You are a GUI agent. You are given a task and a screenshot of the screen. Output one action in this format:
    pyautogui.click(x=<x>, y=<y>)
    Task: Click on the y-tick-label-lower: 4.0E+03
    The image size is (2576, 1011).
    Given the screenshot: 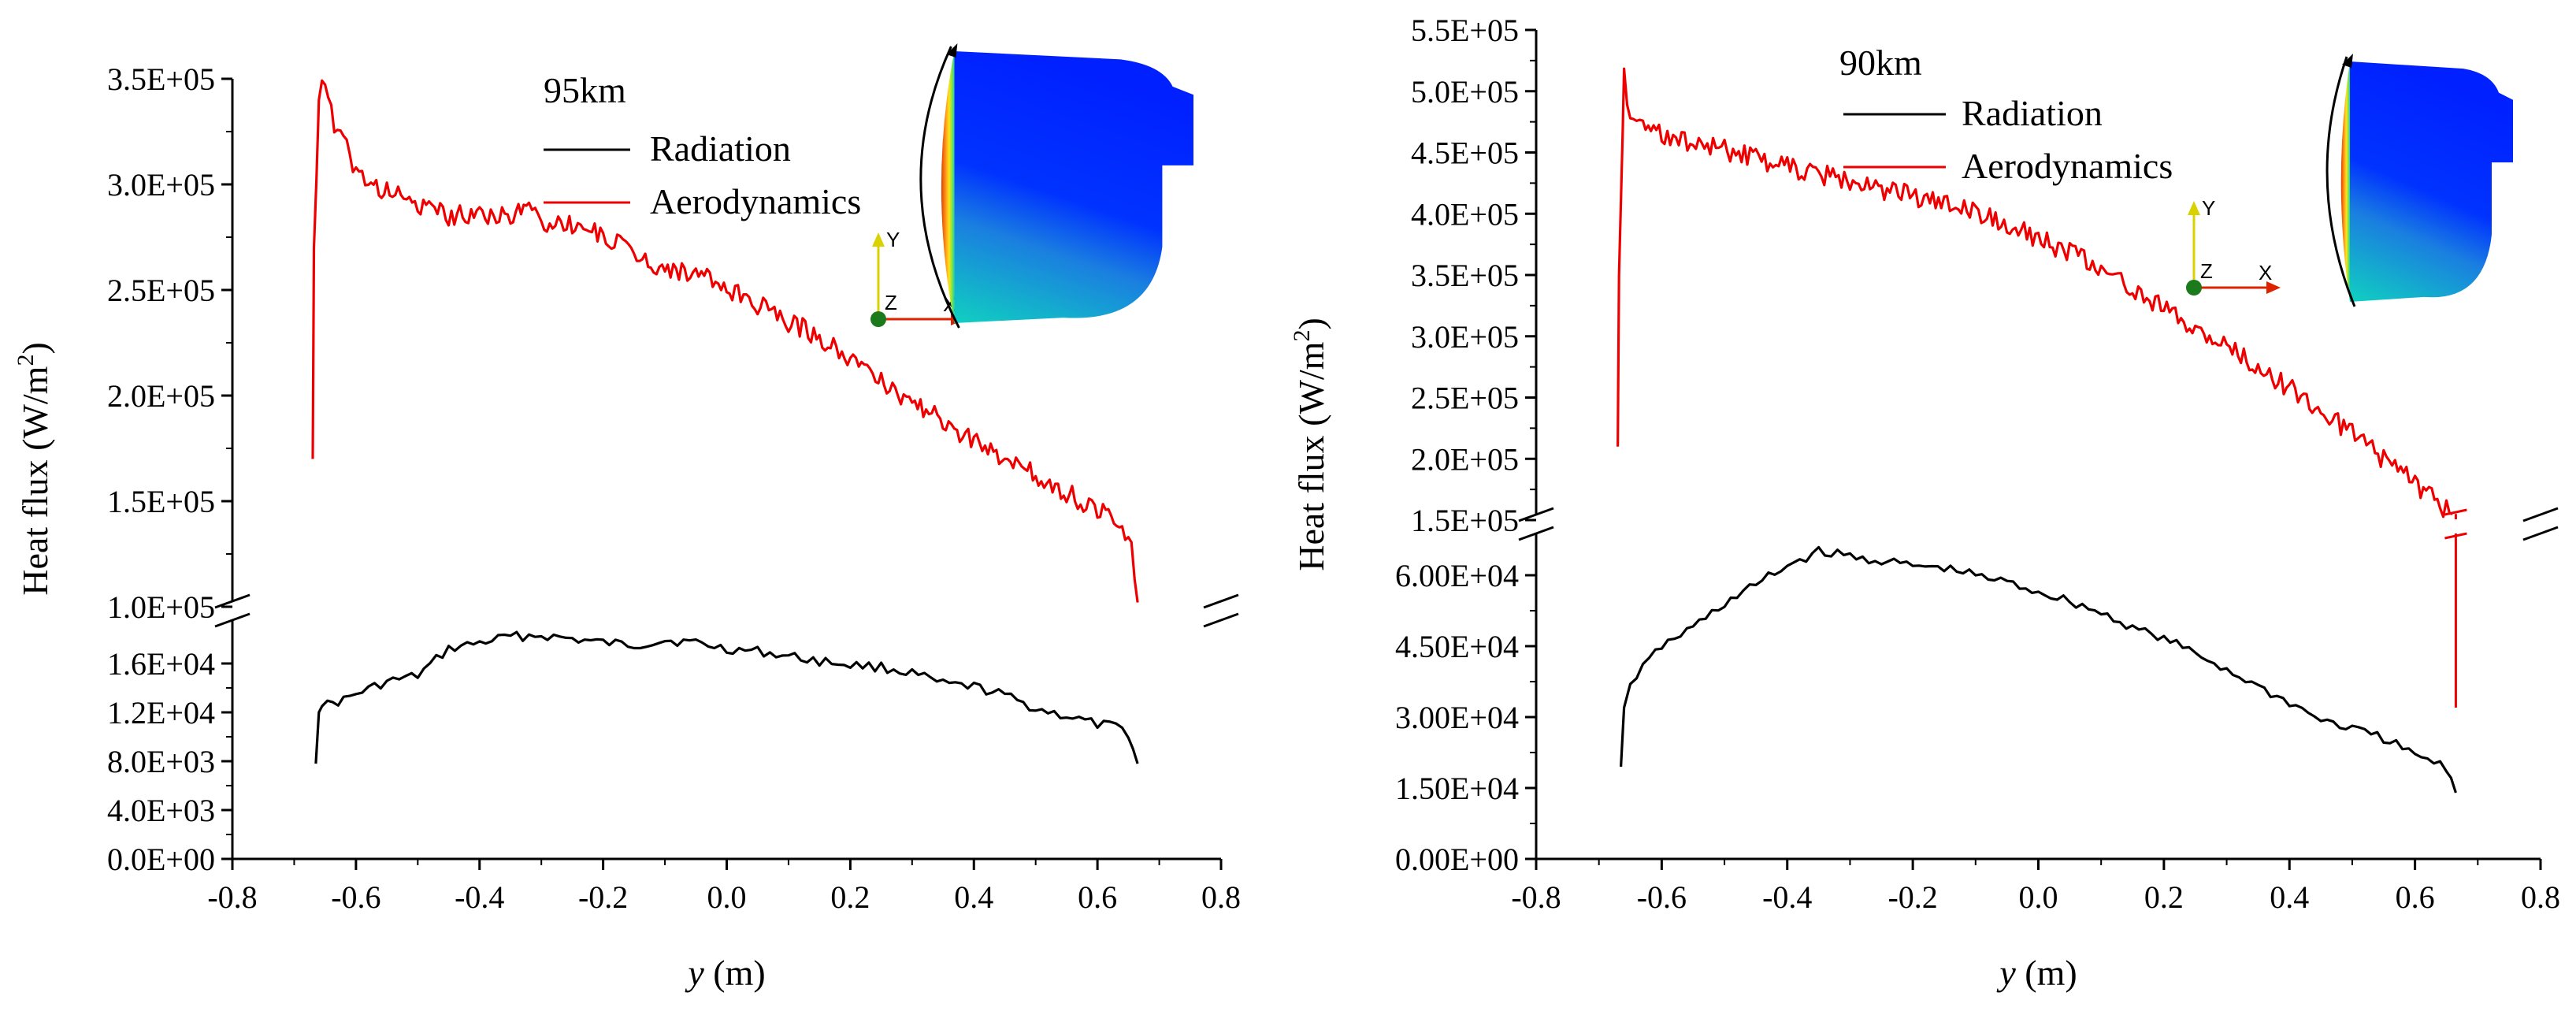 What is the action you would take?
    pyautogui.click(x=161, y=810)
    